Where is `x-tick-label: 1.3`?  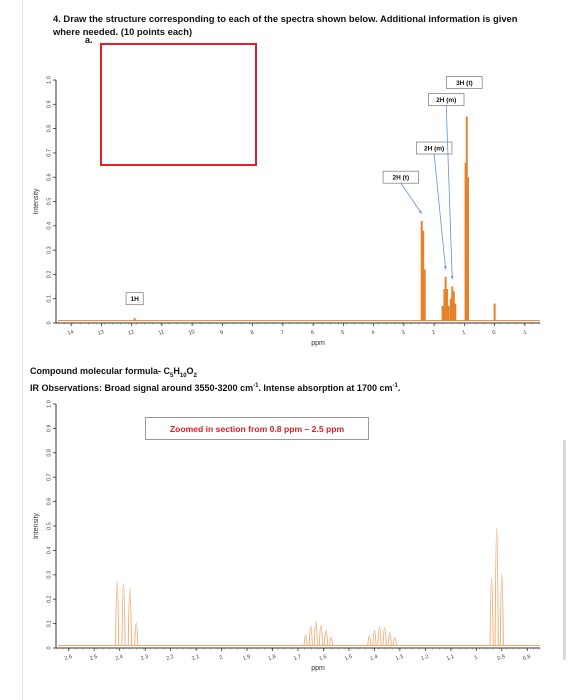
x-tick-label: 1.3 is located at coordinates (399, 658).